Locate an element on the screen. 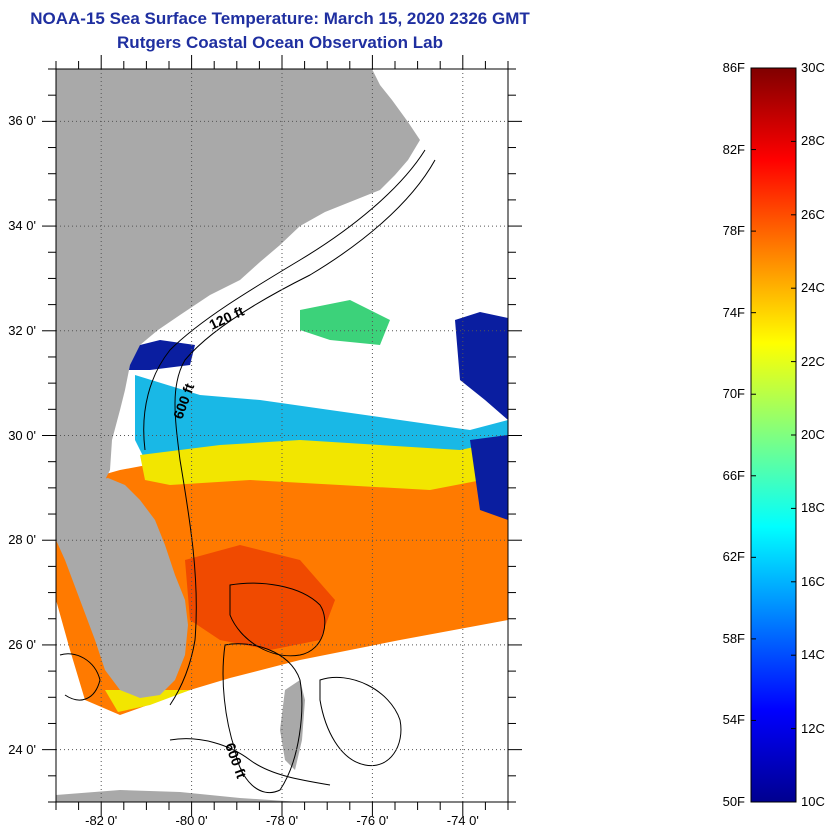 The image size is (833, 832). lat-tick-label: 30 0' is located at coordinates (22, 435).